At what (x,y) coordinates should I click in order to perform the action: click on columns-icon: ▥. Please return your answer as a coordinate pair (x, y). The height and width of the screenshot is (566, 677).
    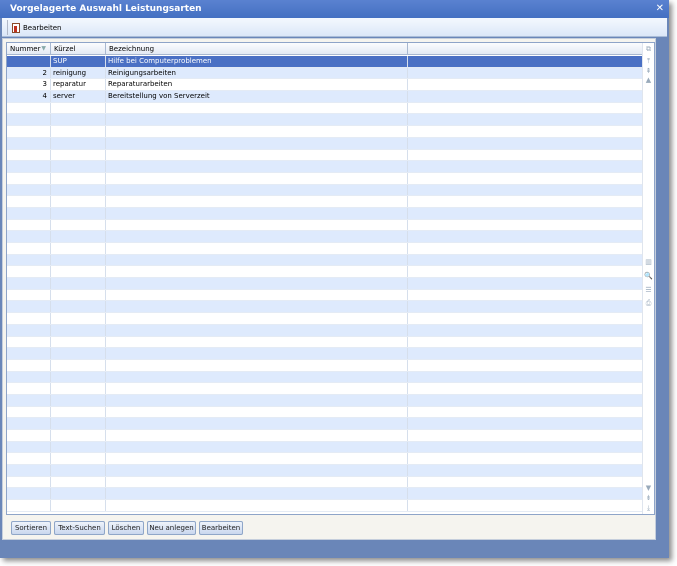
    Looking at the image, I should click on (648, 262).